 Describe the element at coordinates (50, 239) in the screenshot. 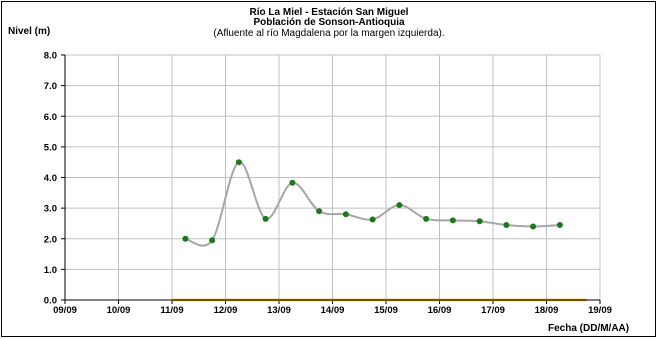

I see `y-tick-label: 2.0` at that location.